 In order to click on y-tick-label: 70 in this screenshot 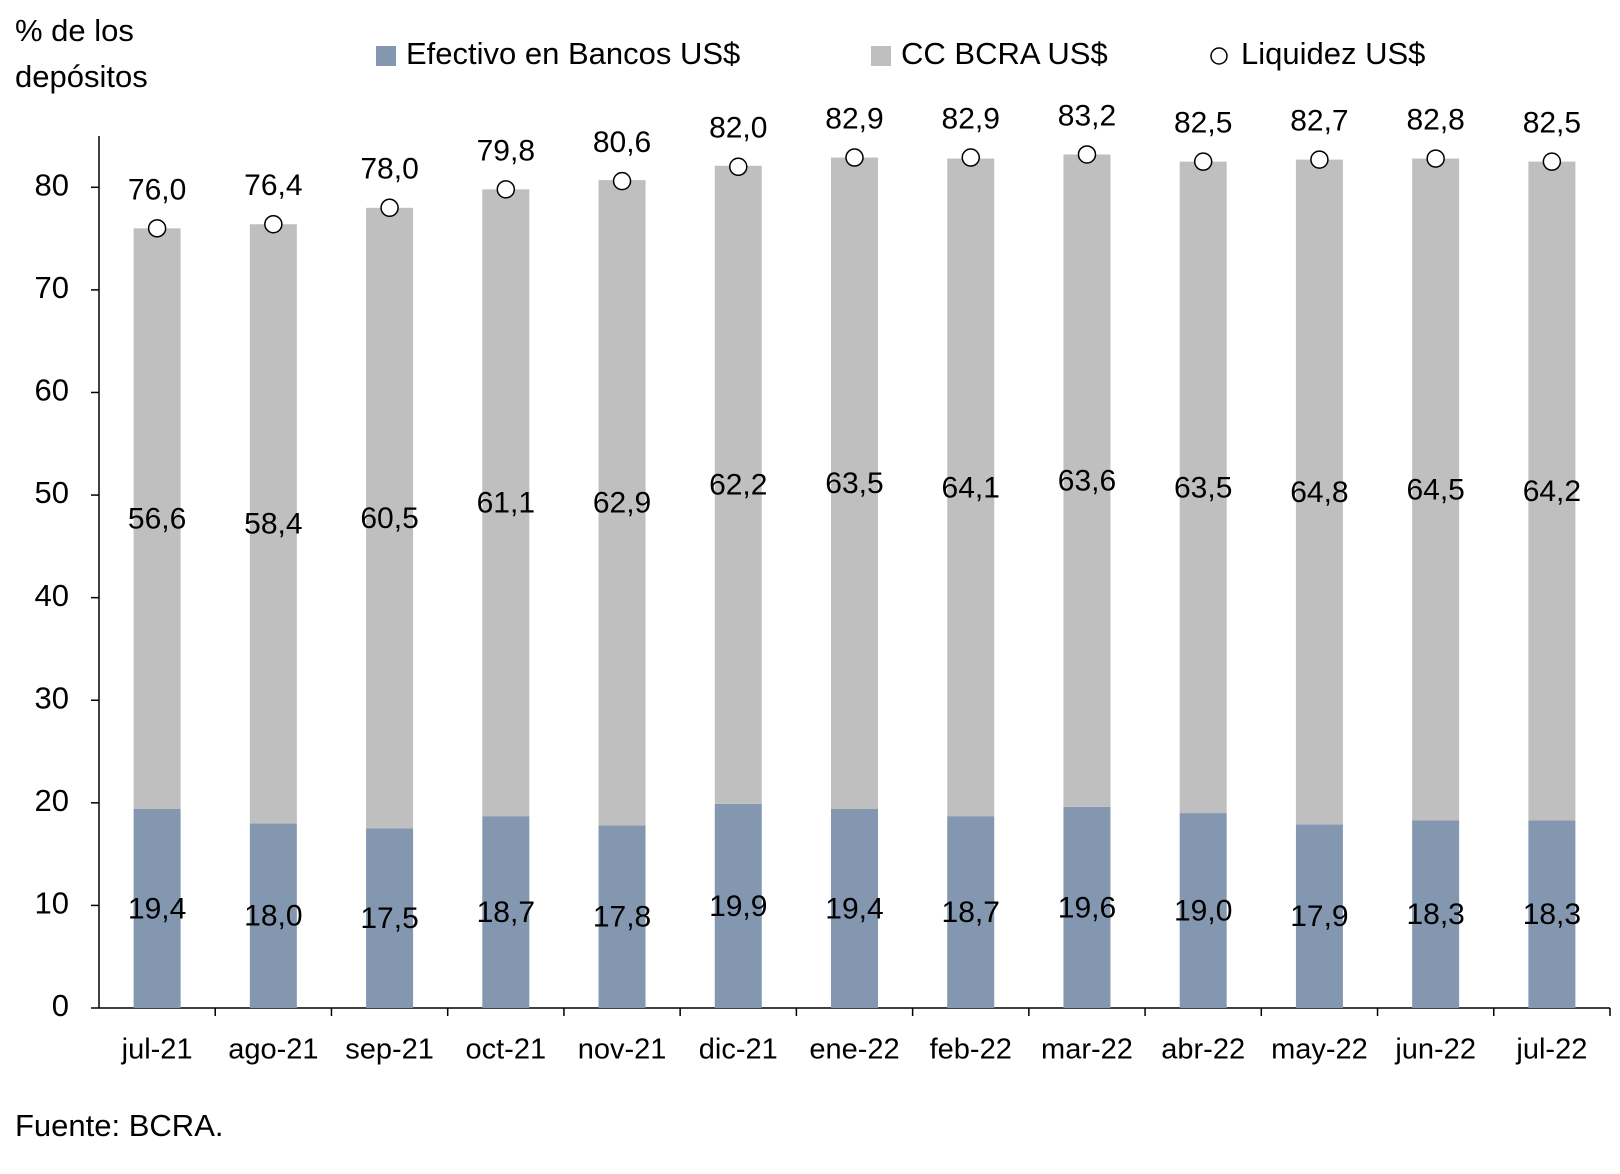, I will do `click(52, 287)`.